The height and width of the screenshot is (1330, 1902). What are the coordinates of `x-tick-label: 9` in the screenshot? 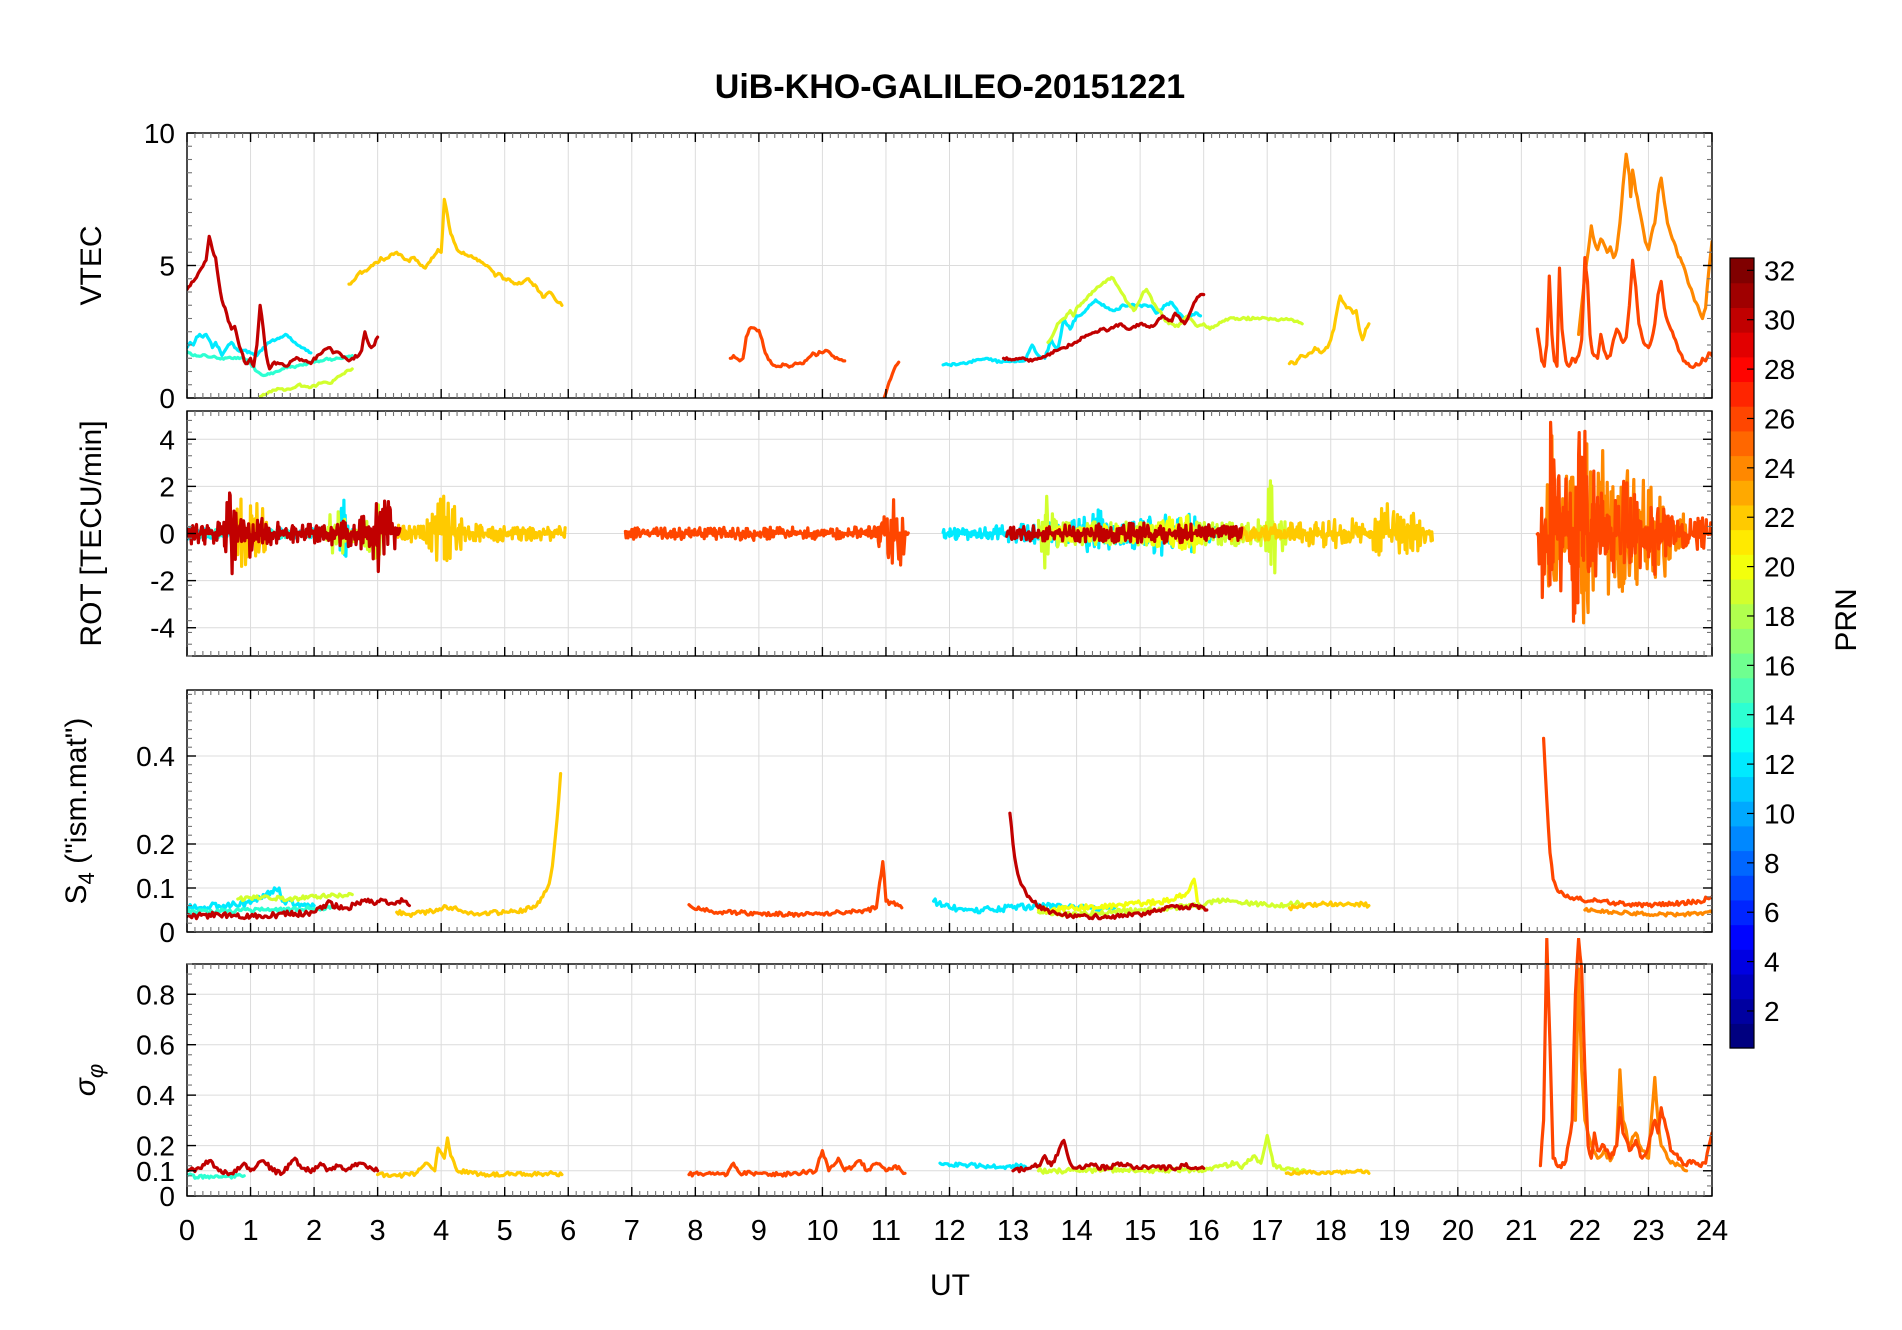 It's located at (759, 1231).